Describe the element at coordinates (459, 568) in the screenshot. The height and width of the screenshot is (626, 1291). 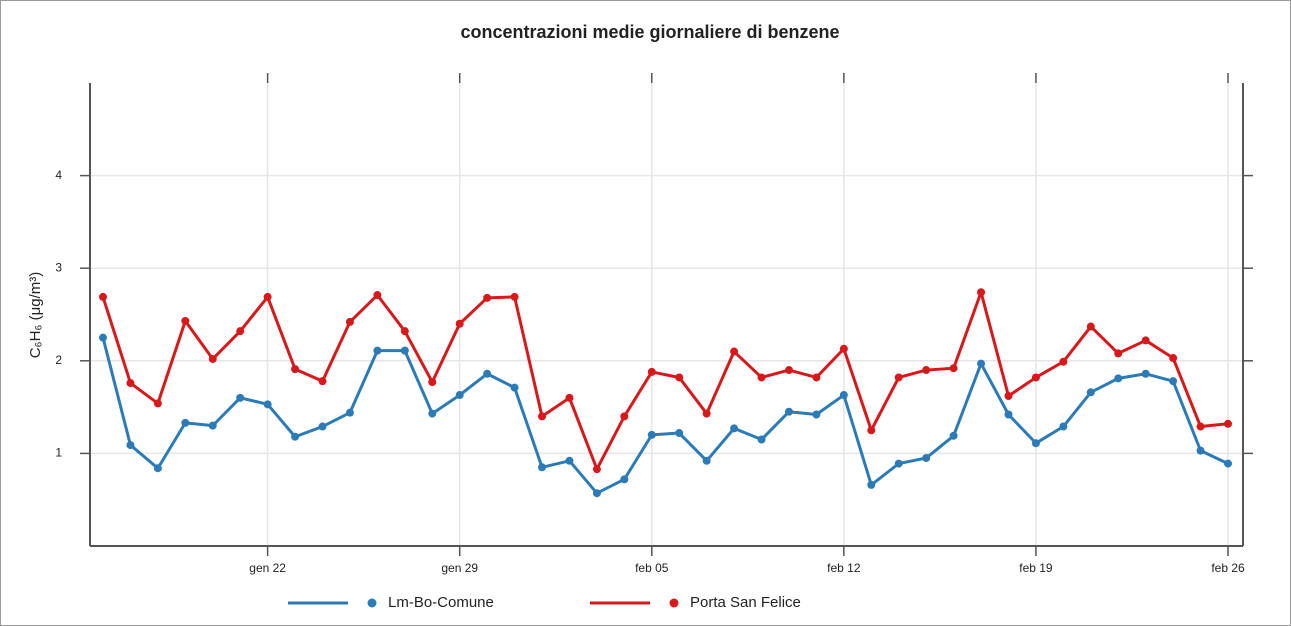
I see `x-tick-label: gen 29` at that location.